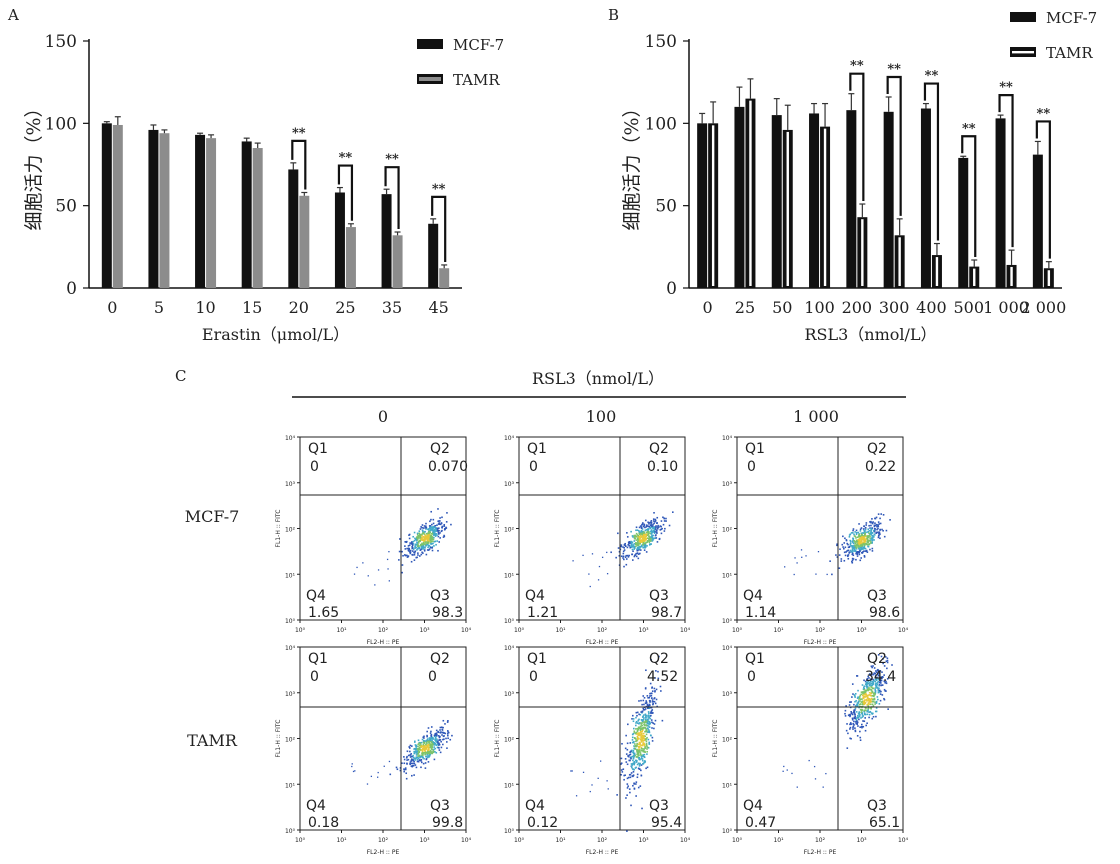 This screenshot has width=1120, height=864. Describe the element at coordinates (727, 740) in the screenshot. I see `y-tick-label: 10²` at that location.